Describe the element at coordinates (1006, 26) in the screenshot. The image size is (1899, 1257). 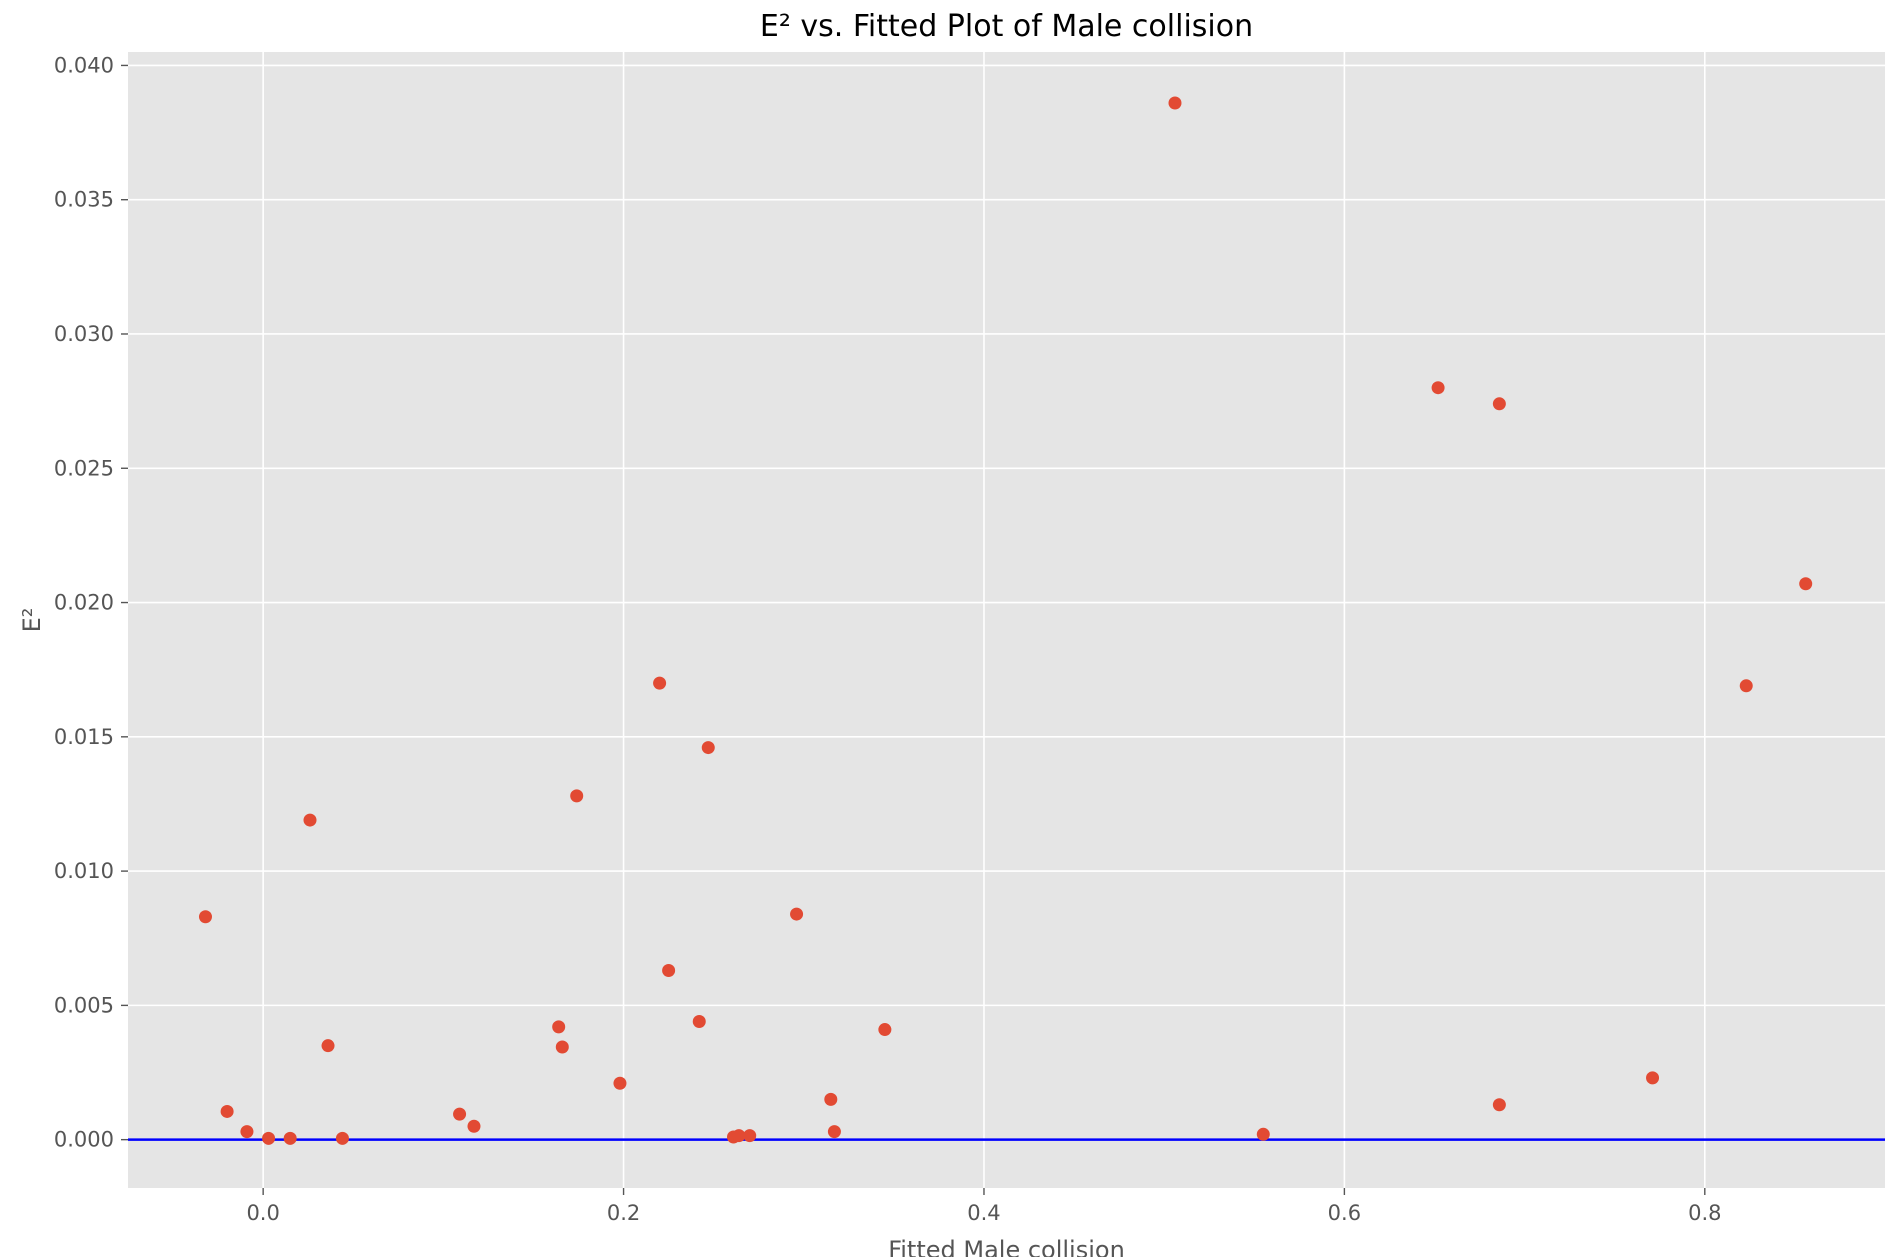
I see `chart-title: E² vs. Fitted Plot of Male collision` at that location.